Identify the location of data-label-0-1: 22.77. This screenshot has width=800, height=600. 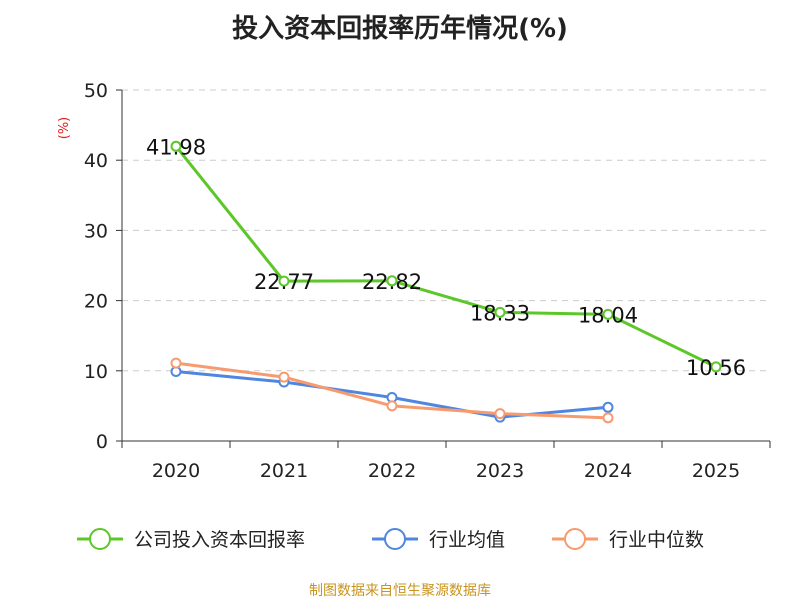
(284, 282).